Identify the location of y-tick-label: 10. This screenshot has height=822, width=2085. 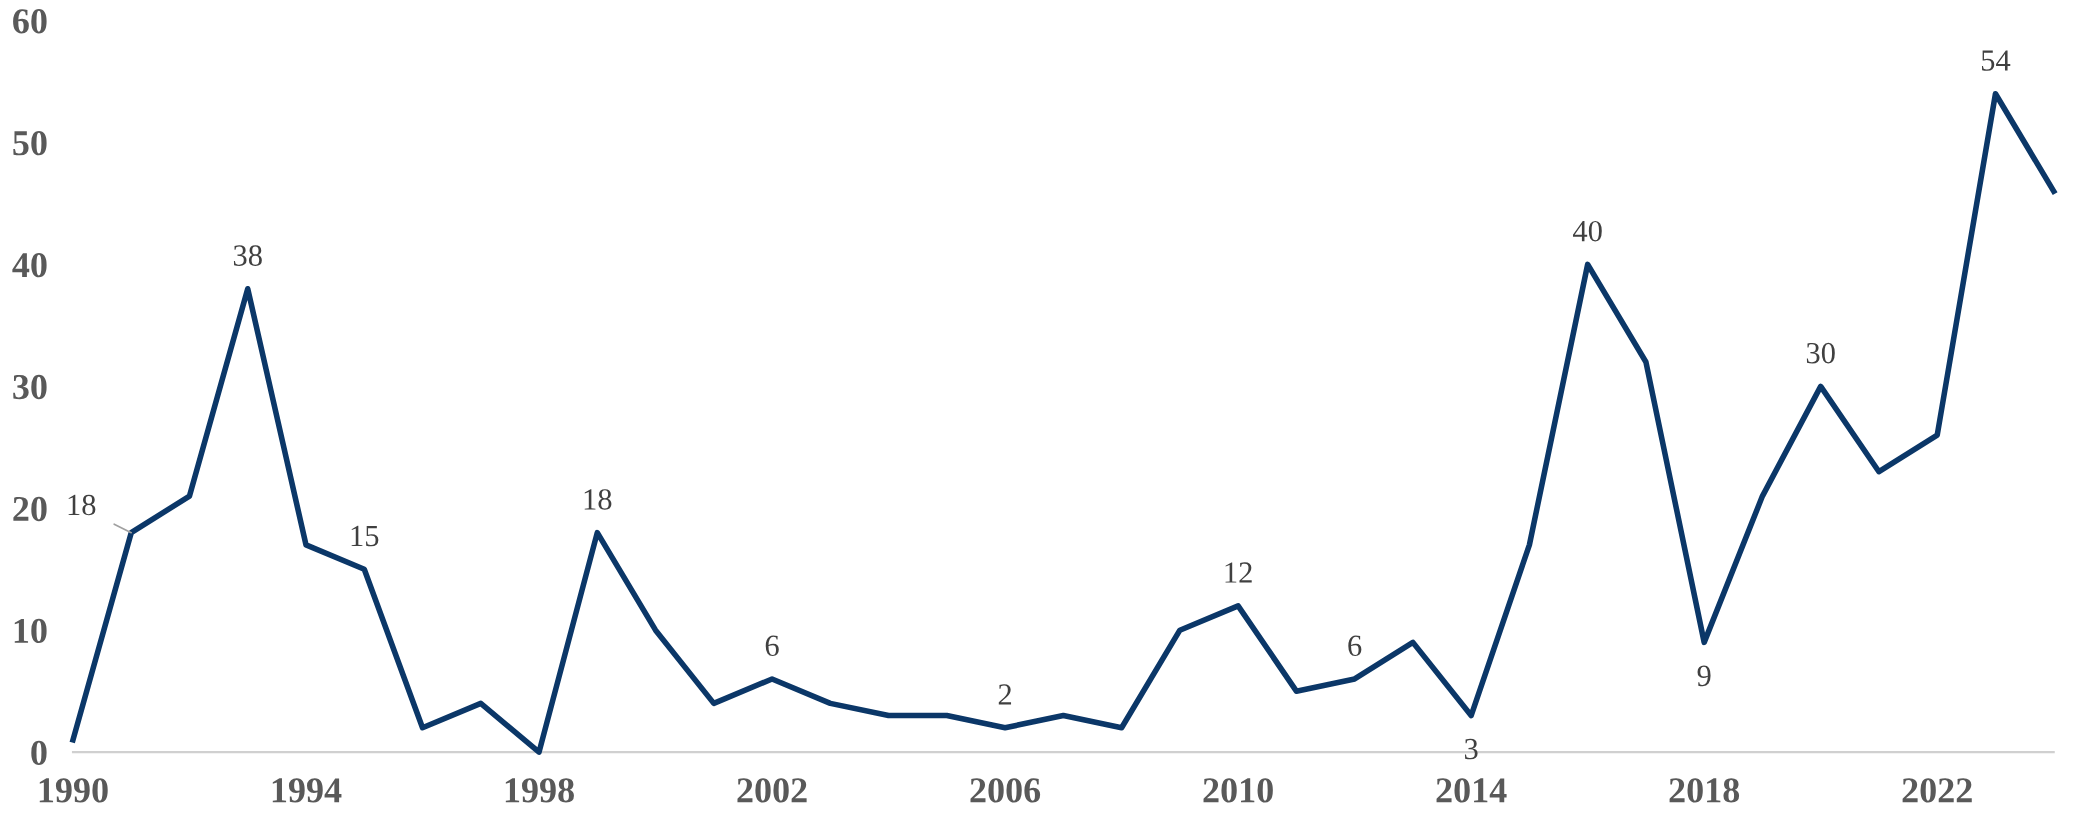
(30, 631).